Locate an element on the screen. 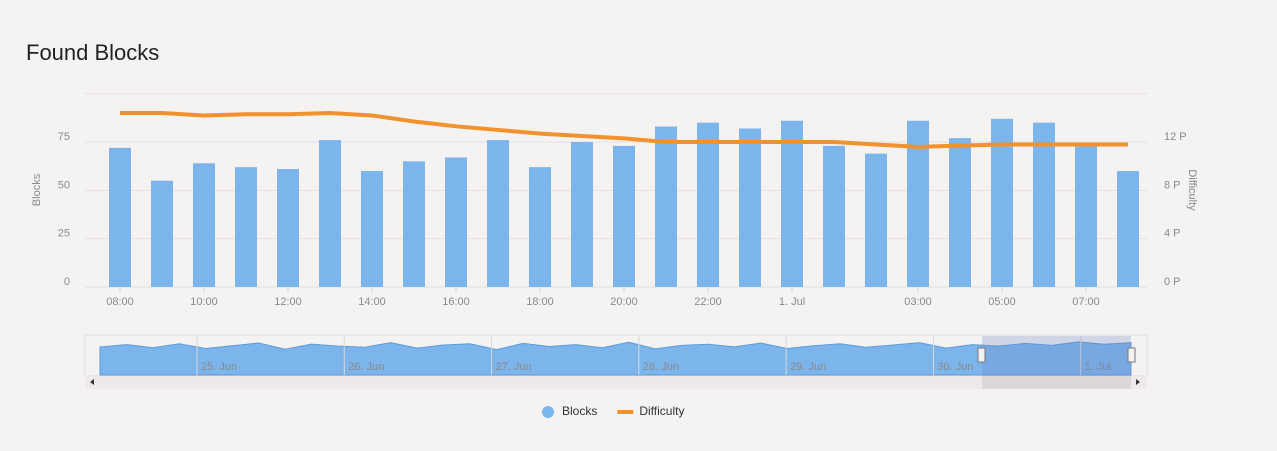 Image resolution: width=1277 pixels, height=451 pixels. x-tick-label: 22:00 is located at coordinates (708, 302).